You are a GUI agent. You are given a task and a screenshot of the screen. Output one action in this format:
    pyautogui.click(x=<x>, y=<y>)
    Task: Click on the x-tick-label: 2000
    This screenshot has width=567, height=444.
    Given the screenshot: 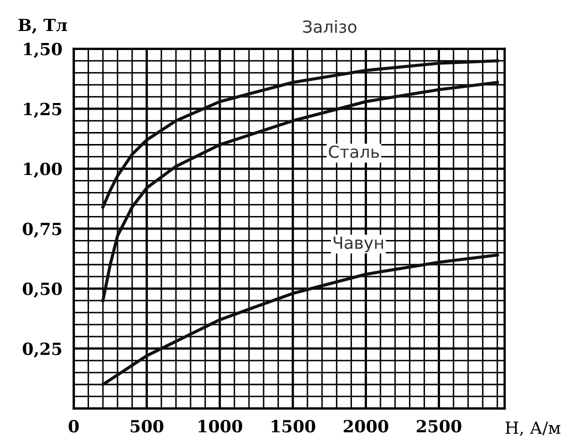 What is the action you would take?
    pyautogui.click(x=366, y=426)
    